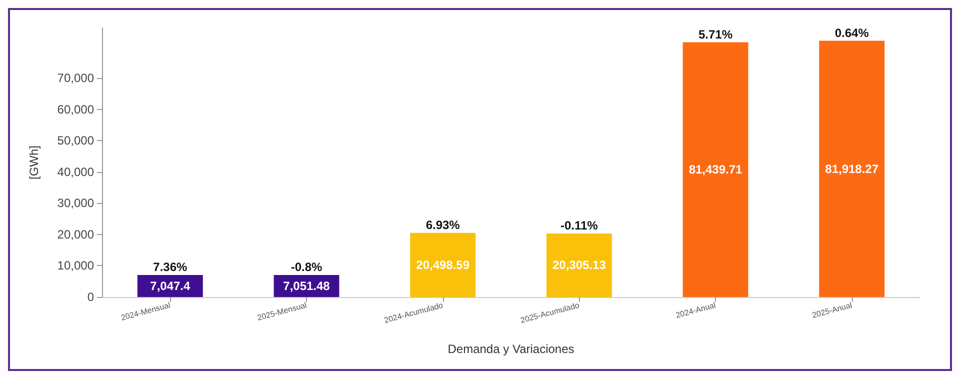 This screenshot has width=964, height=381. I want to click on data-label: 20,305.13, so click(579, 265).